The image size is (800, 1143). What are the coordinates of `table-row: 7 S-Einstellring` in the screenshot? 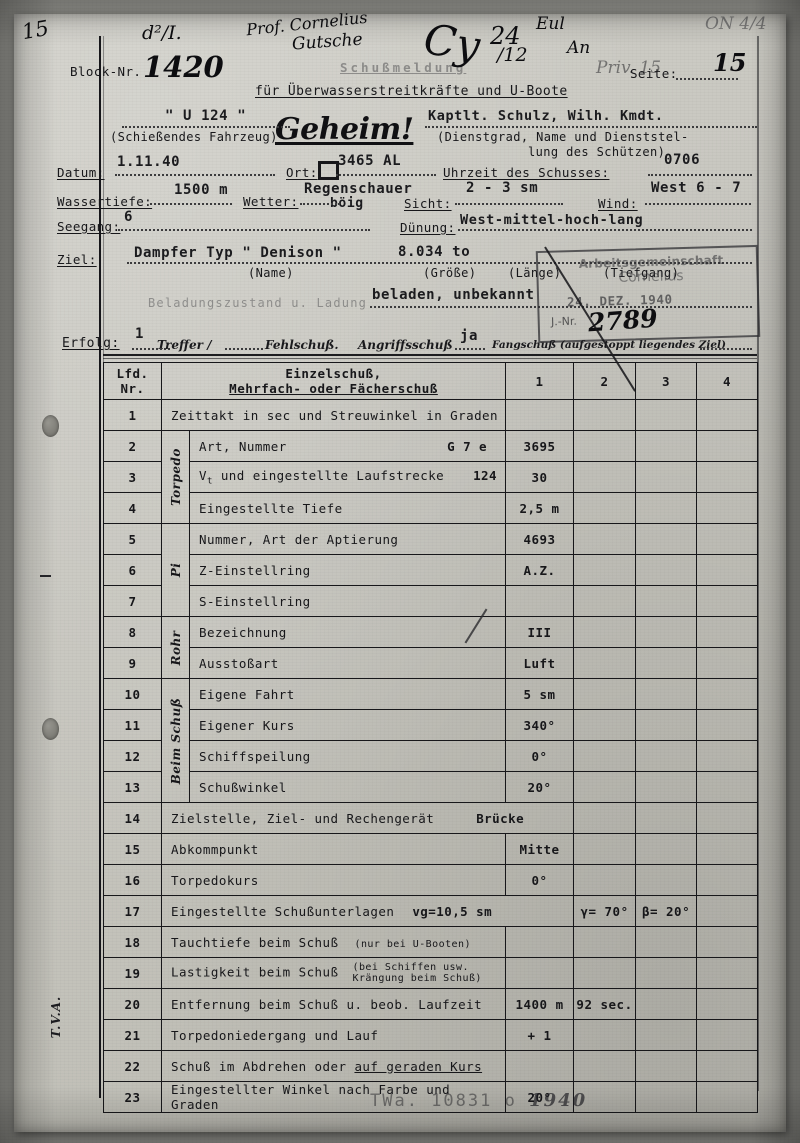 It's located at (431, 601).